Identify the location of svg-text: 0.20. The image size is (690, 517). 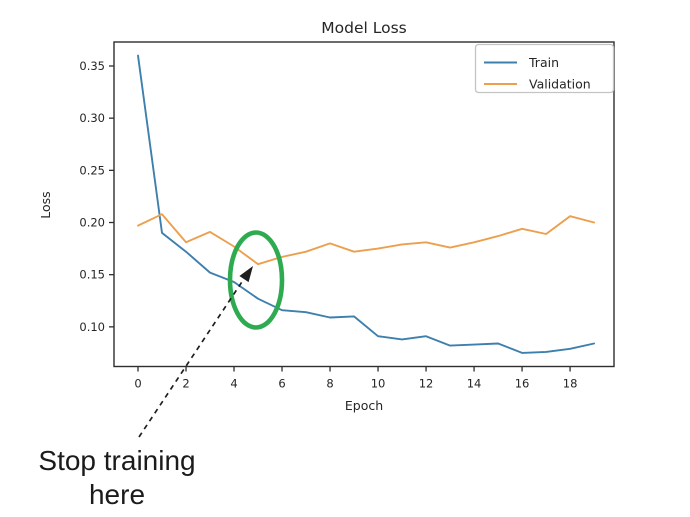
(92, 223).